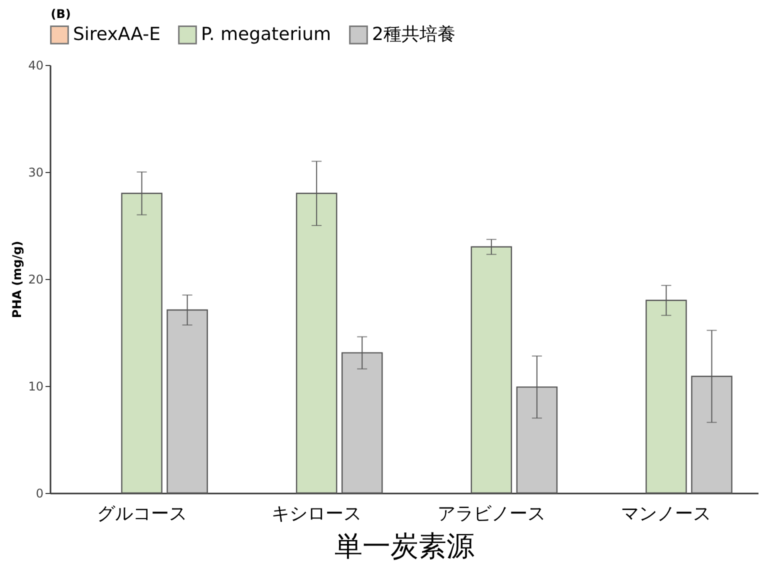 The width and height of the screenshot is (768, 569). Describe the element at coordinates (491, 514) in the screenshot. I see `x-tick-label: アラビノース` at that location.